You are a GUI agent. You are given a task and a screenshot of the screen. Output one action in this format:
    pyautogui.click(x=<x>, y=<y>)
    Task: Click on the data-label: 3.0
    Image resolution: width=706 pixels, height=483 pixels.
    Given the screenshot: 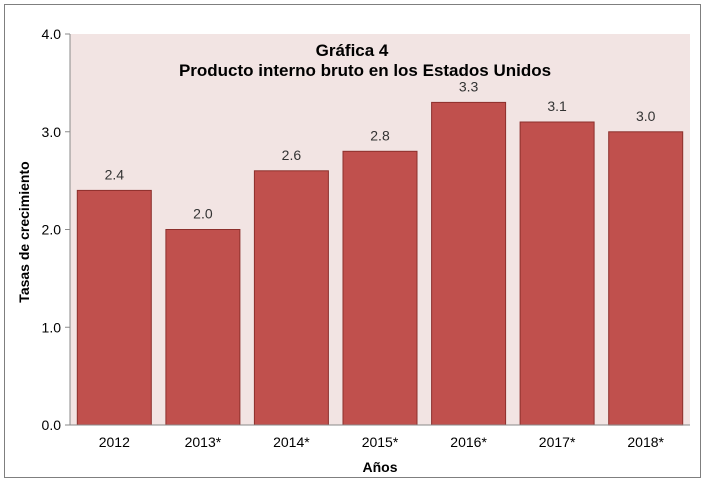 What is the action you would take?
    pyautogui.click(x=646, y=116)
    